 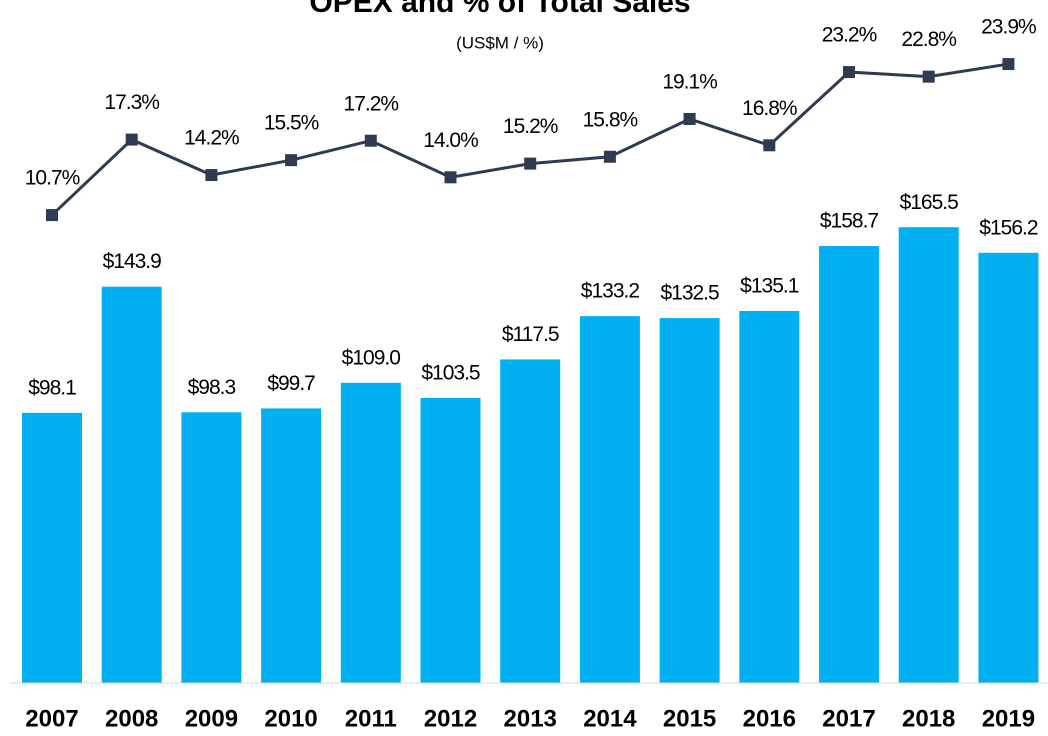 I want to click on data-label: 22.8%, so click(x=928, y=39).